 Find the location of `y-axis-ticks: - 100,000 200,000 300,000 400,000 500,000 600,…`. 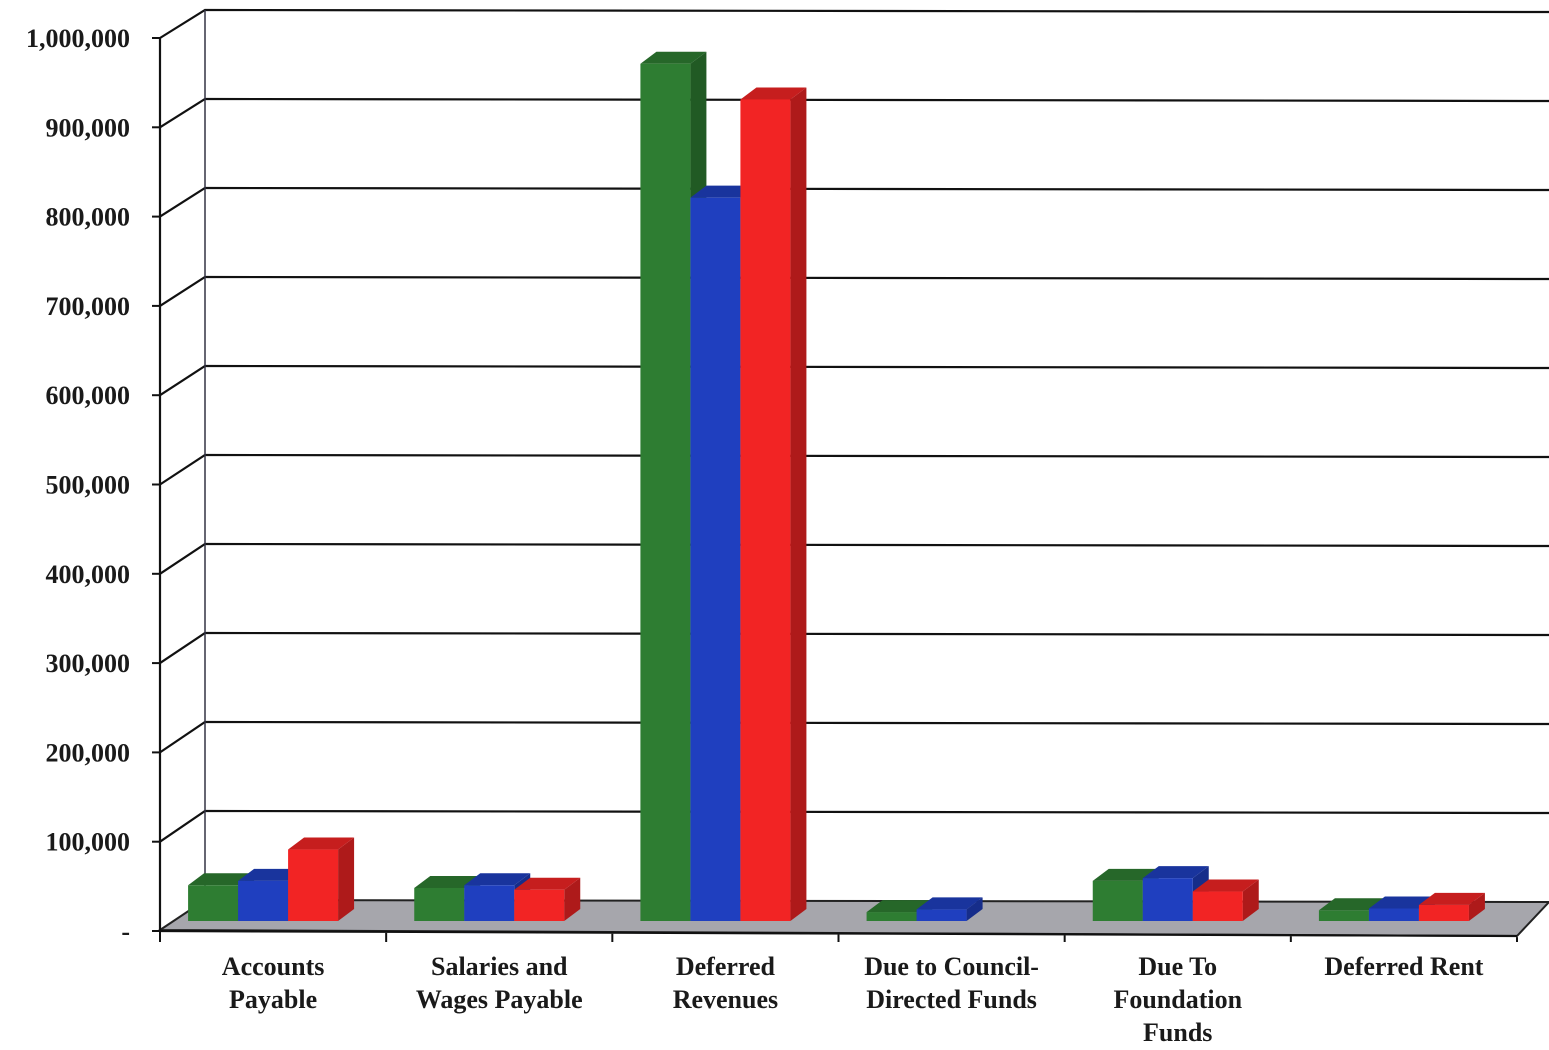

y-axis-ticks: - 100,000 200,000 300,000 400,000 500,000 600,… is located at coordinates (93, 485).